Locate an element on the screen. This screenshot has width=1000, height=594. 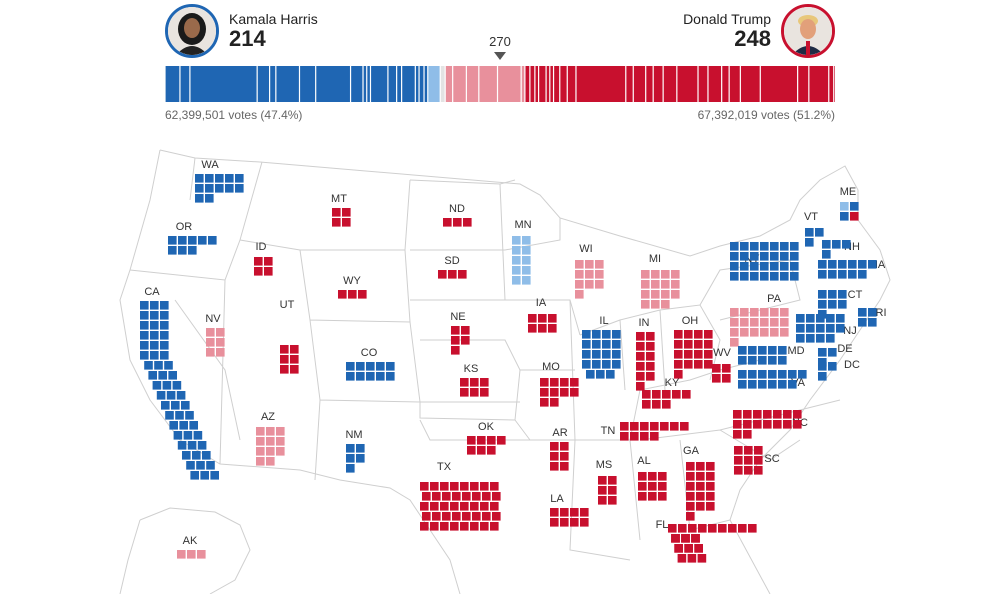
state-tx: TX is located at coordinates (460, 496).